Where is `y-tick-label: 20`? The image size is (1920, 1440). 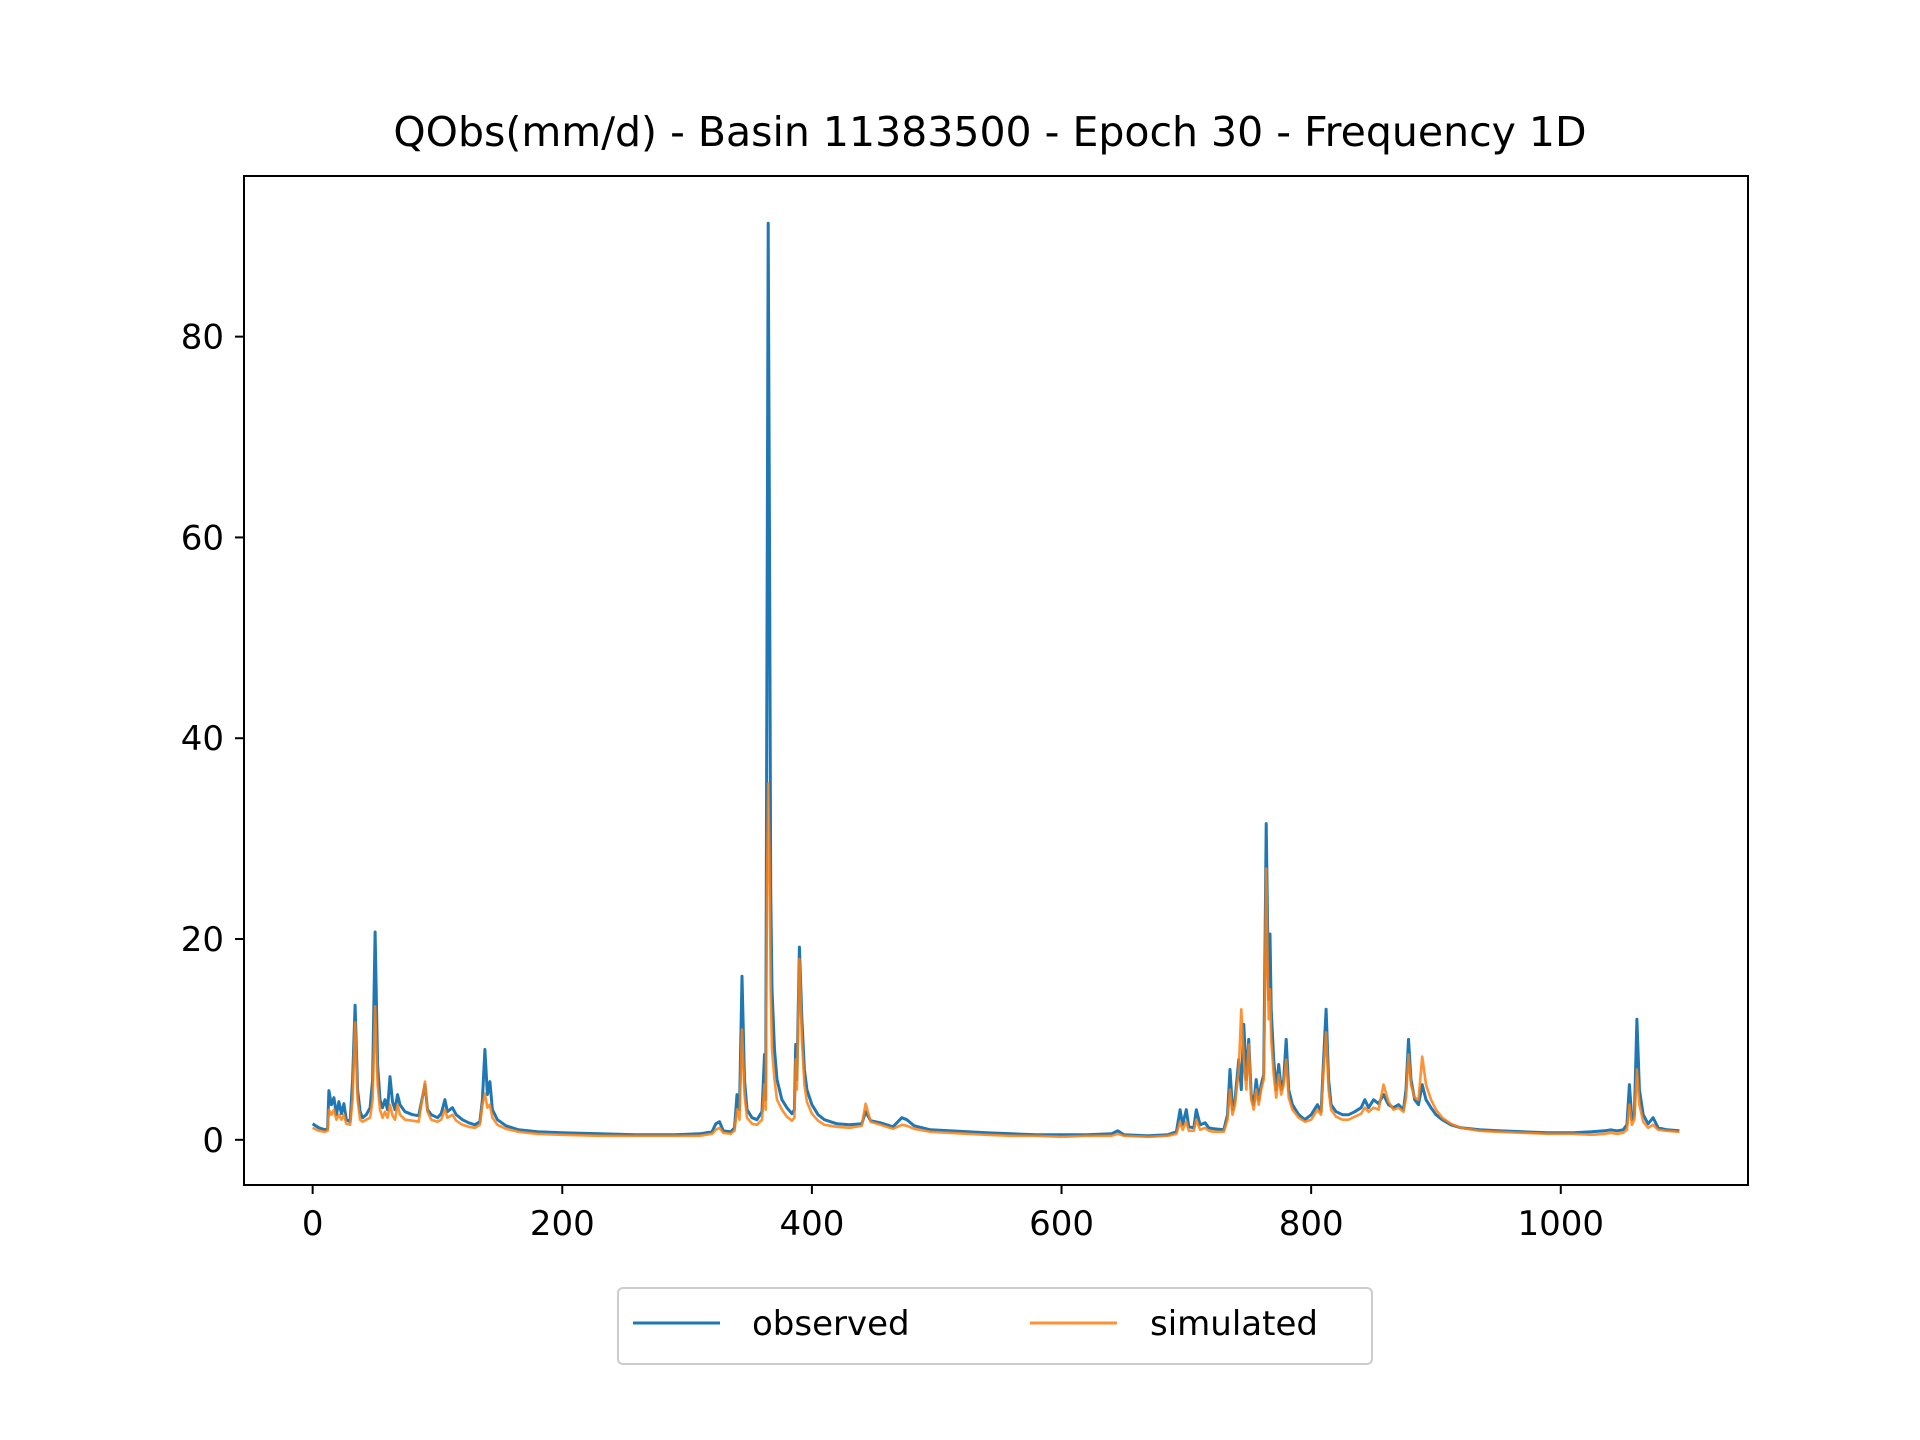
y-tick-label: 20 is located at coordinates (202, 940).